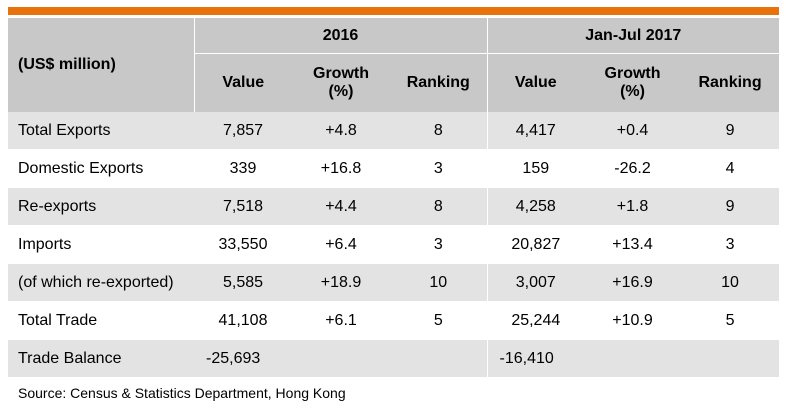 This screenshot has width=786, height=409. I want to click on table-row: Domestic Exports 339 +16.8 3 159 -26.2 4, so click(394, 168).